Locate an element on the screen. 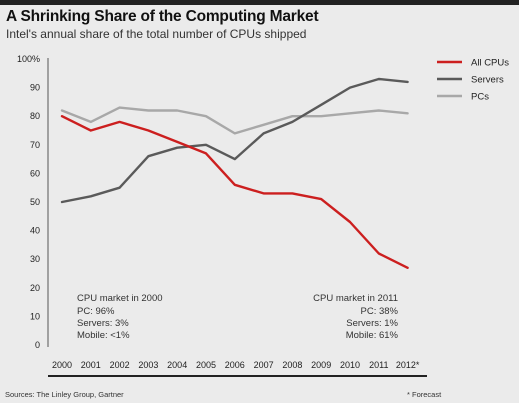  y-tick-label: 90 is located at coordinates (35, 88).